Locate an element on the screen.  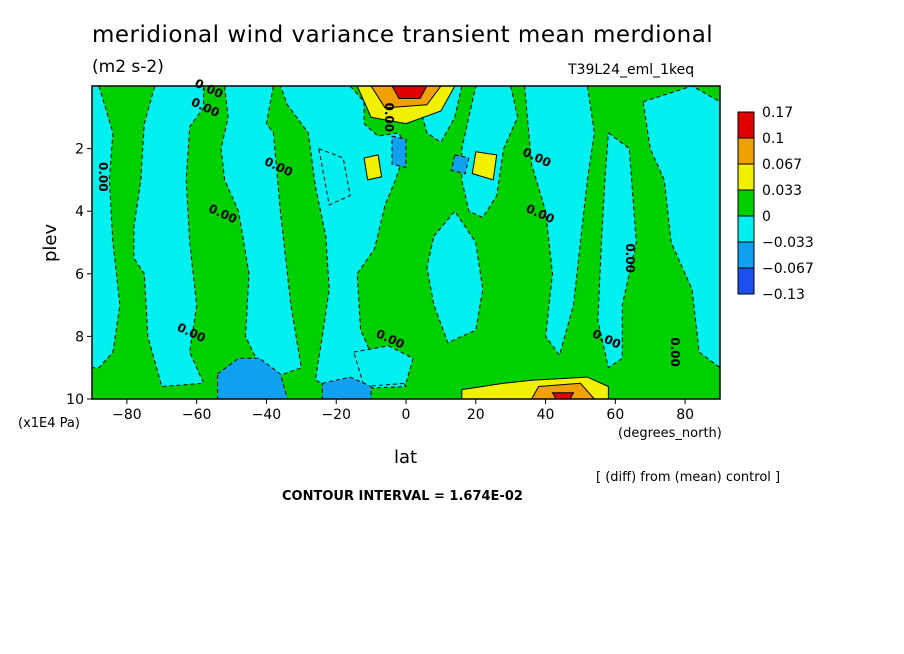
colorbar: 0.17 0.1 0.067 0.033 0 −0.033 −0.067 −0.13 is located at coordinates (775, 204).